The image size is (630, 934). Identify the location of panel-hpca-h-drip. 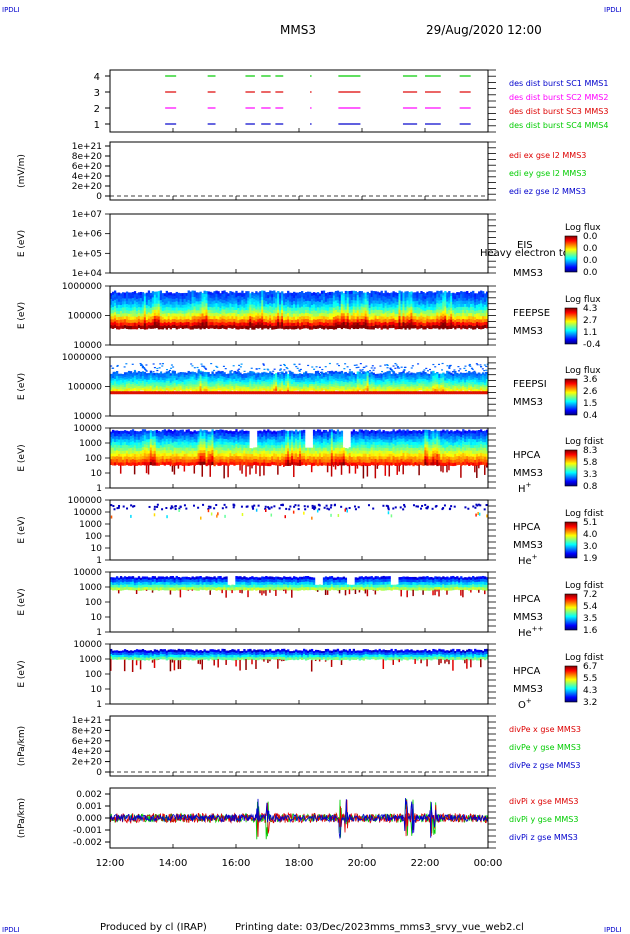
(134, 470).